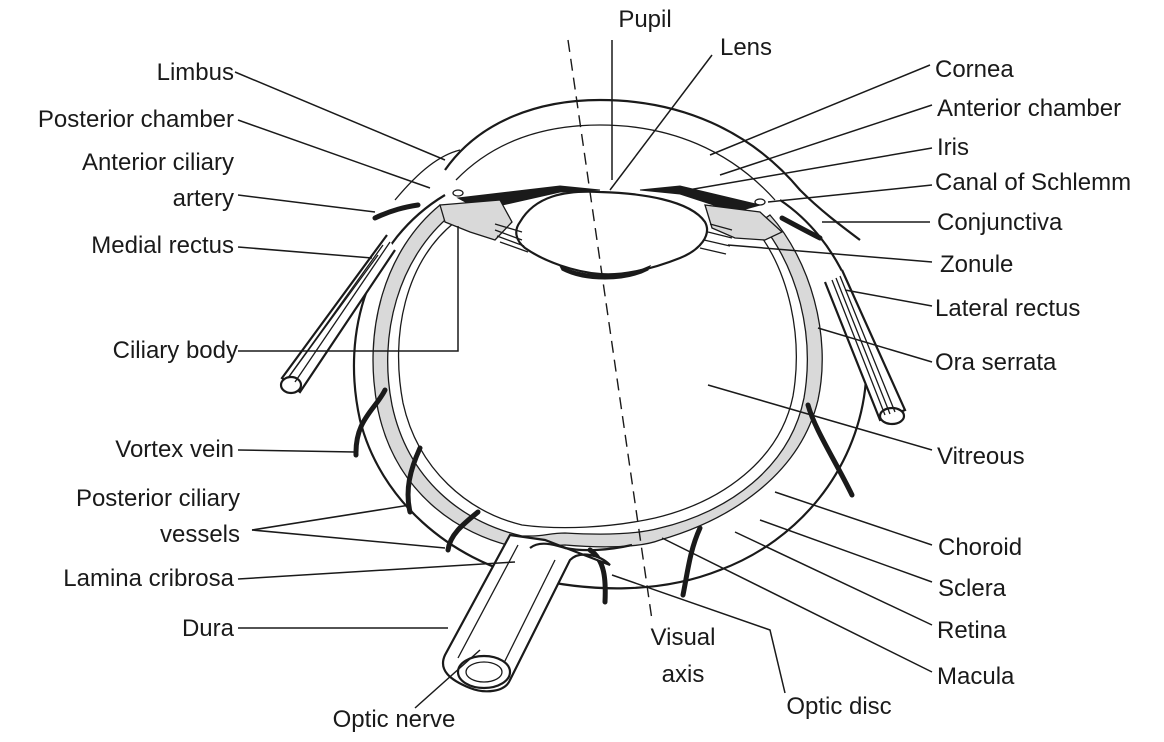 Image resolution: width=1164 pixels, height=742 pixels. I want to click on iris-right, so click(700, 199).